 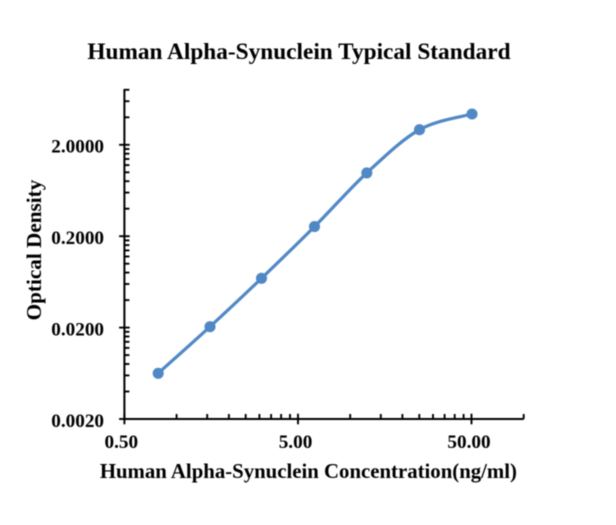 I want to click on svg-text: 0.0020, so click(x=77, y=421).